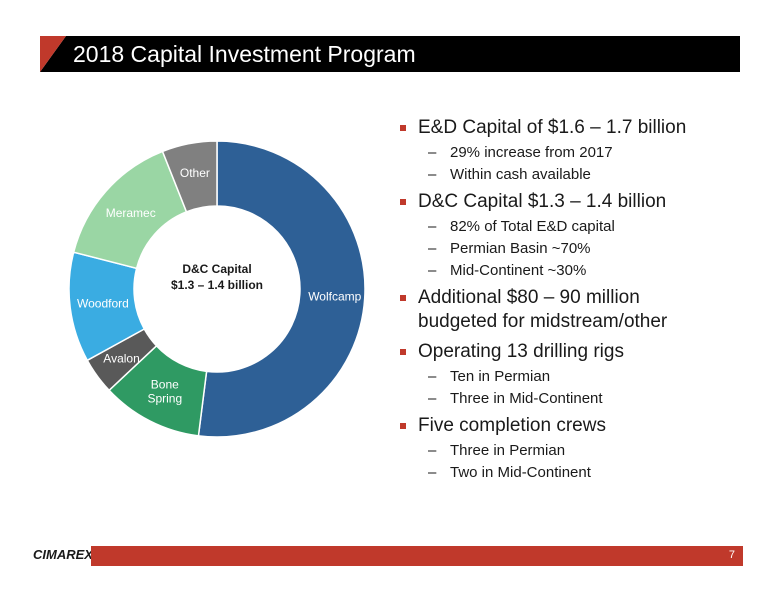 The width and height of the screenshot is (776, 600). I want to click on bullet-item: Five completion crews, so click(580, 426).